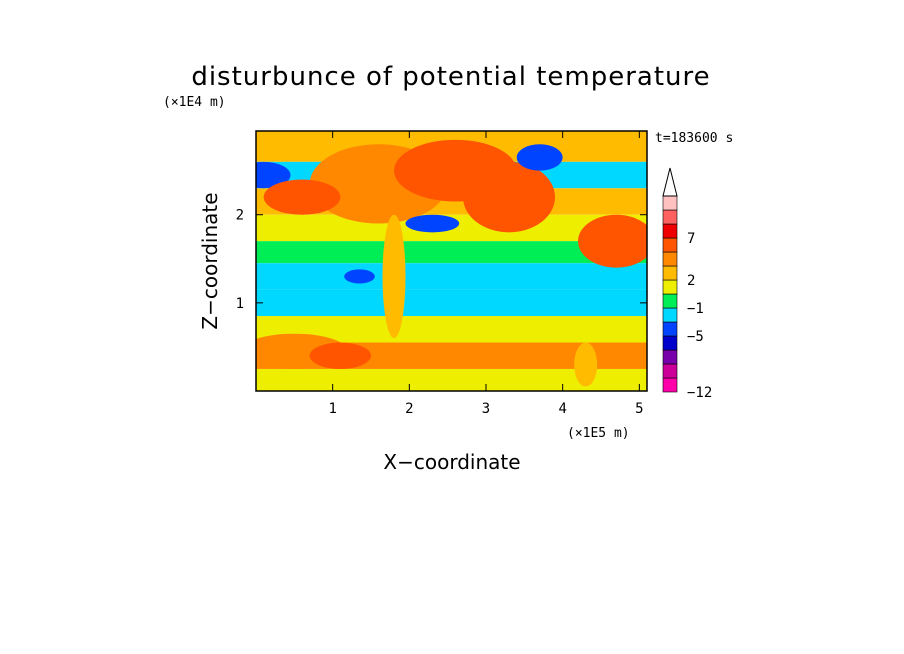  What do you see at coordinates (451, 462) in the screenshot?
I see `x-axis-label: X−coordinate` at bounding box center [451, 462].